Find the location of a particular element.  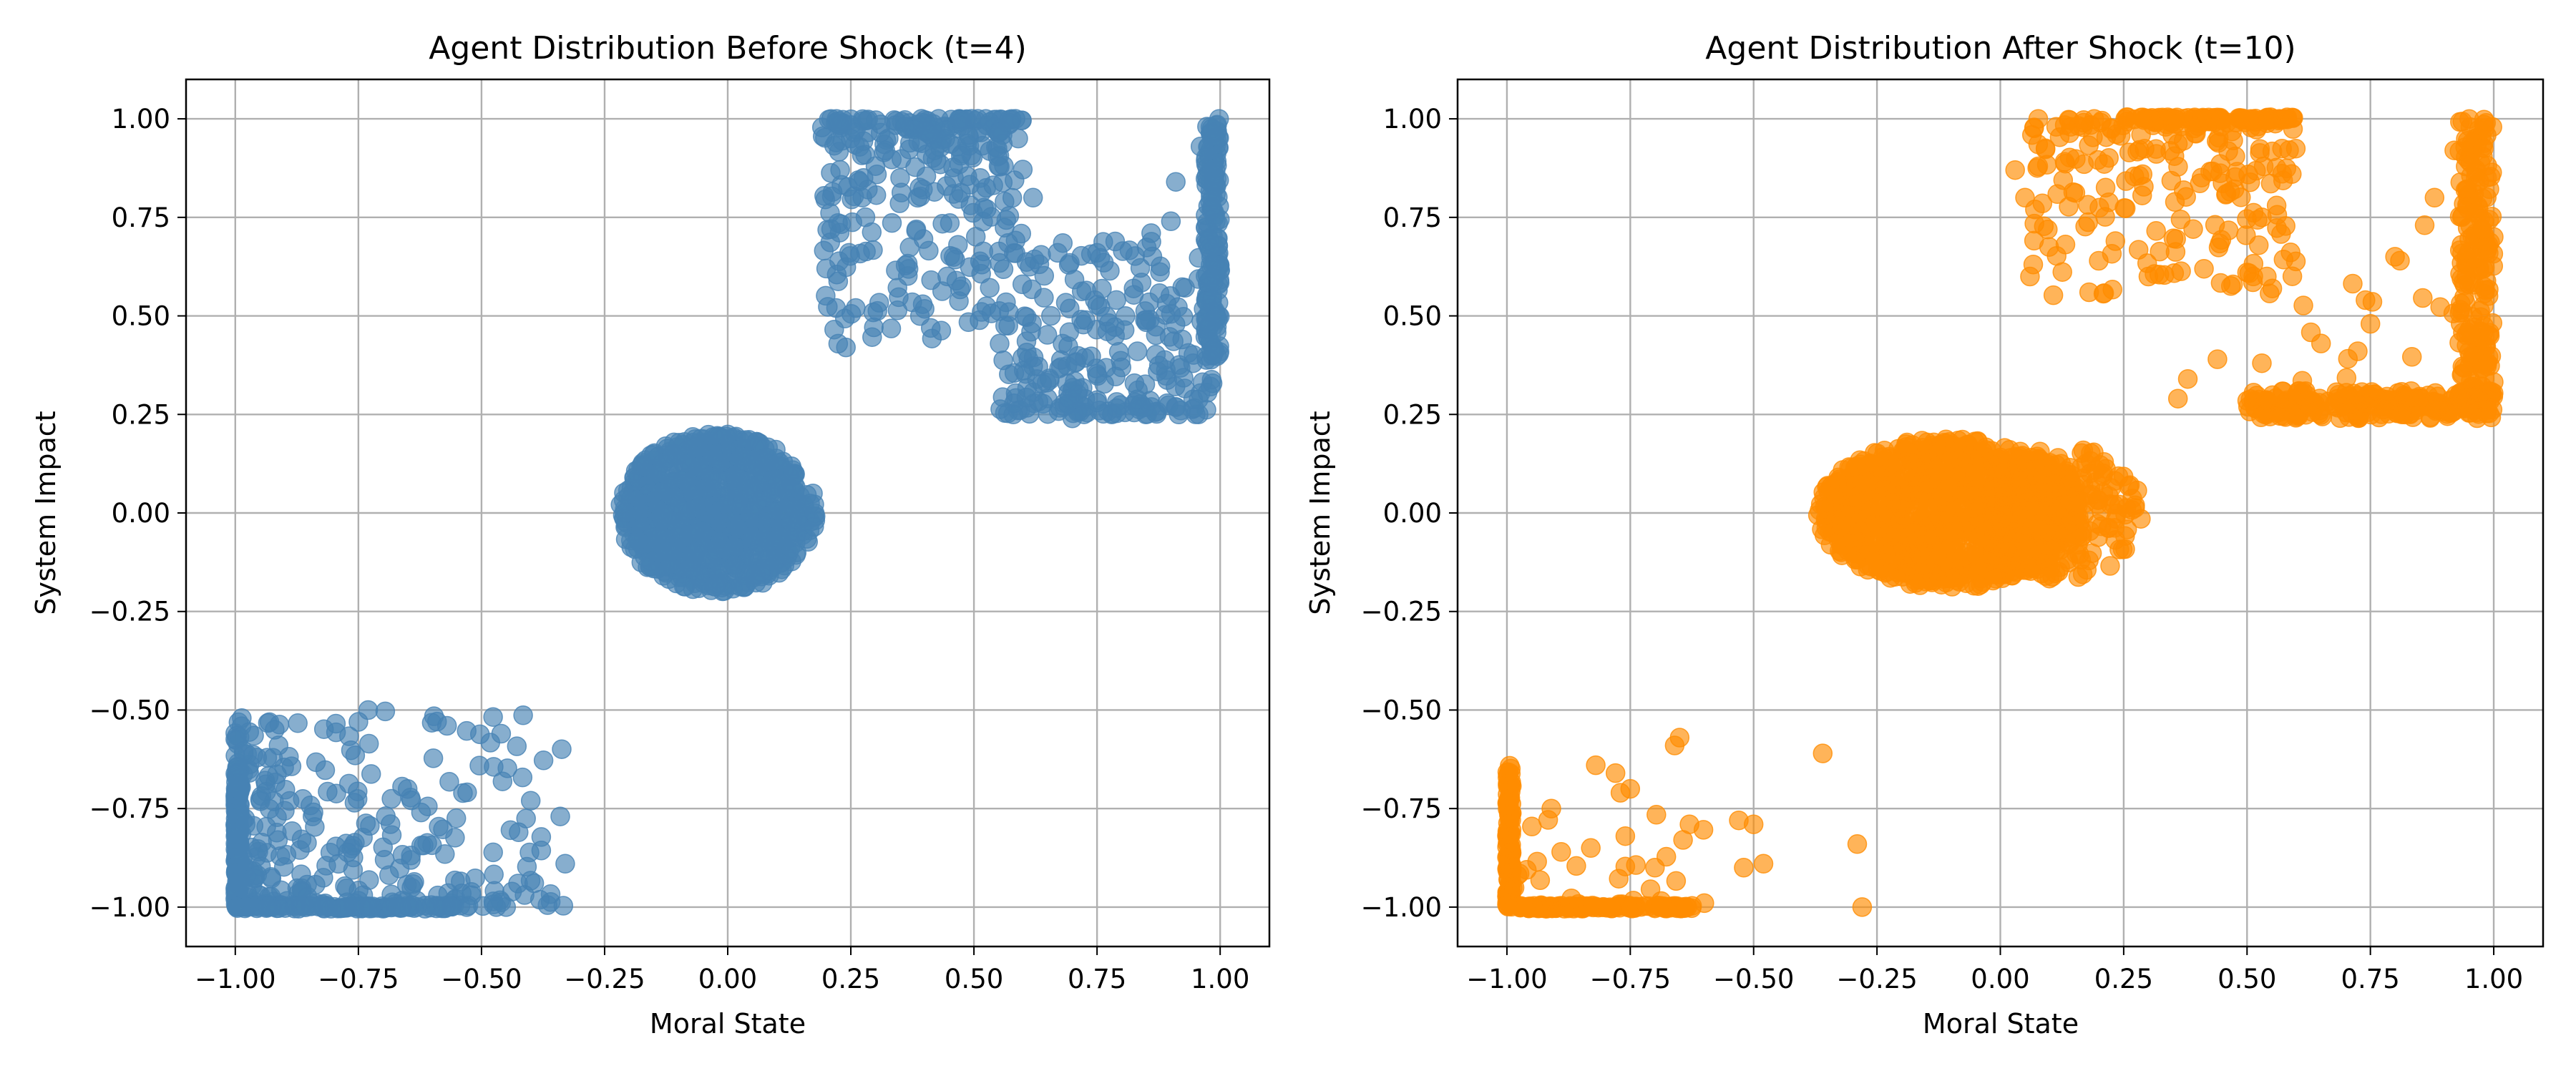

x-axis-label: Moral State is located at coordinates (2001, 1024).